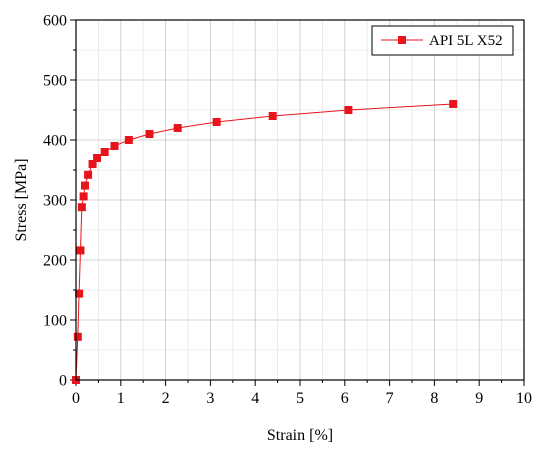 This screenshot has width=550, height=452. Describe the element at coordinates (21, 199) in the screenshot. I see `y-axis-title: Stress [MPa]` at that location.